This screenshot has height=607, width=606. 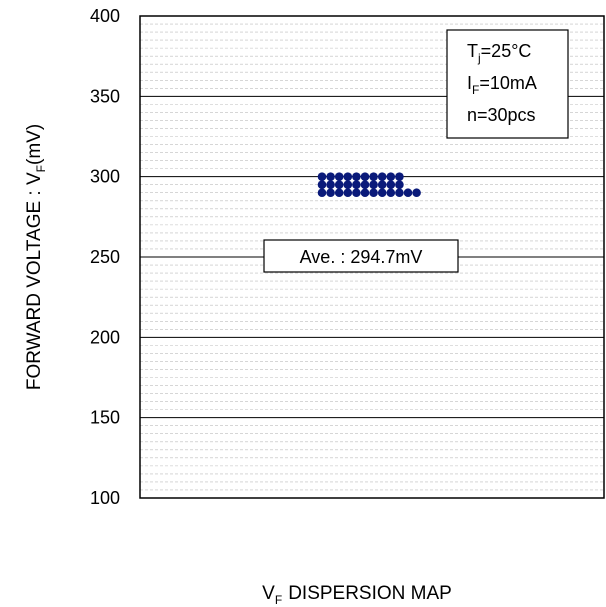 I want to click on y-tick-label: 300, so click(x=105, y=177).